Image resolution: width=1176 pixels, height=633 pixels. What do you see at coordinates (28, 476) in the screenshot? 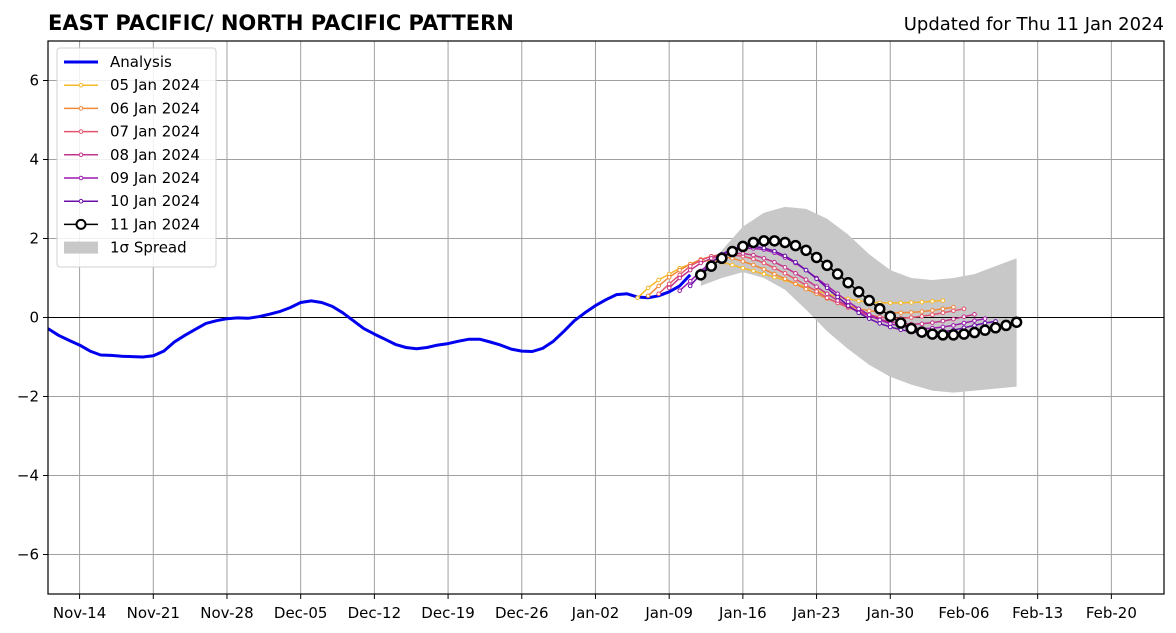
I see `y-tick-label: −4` at bounding box center [28, 476].